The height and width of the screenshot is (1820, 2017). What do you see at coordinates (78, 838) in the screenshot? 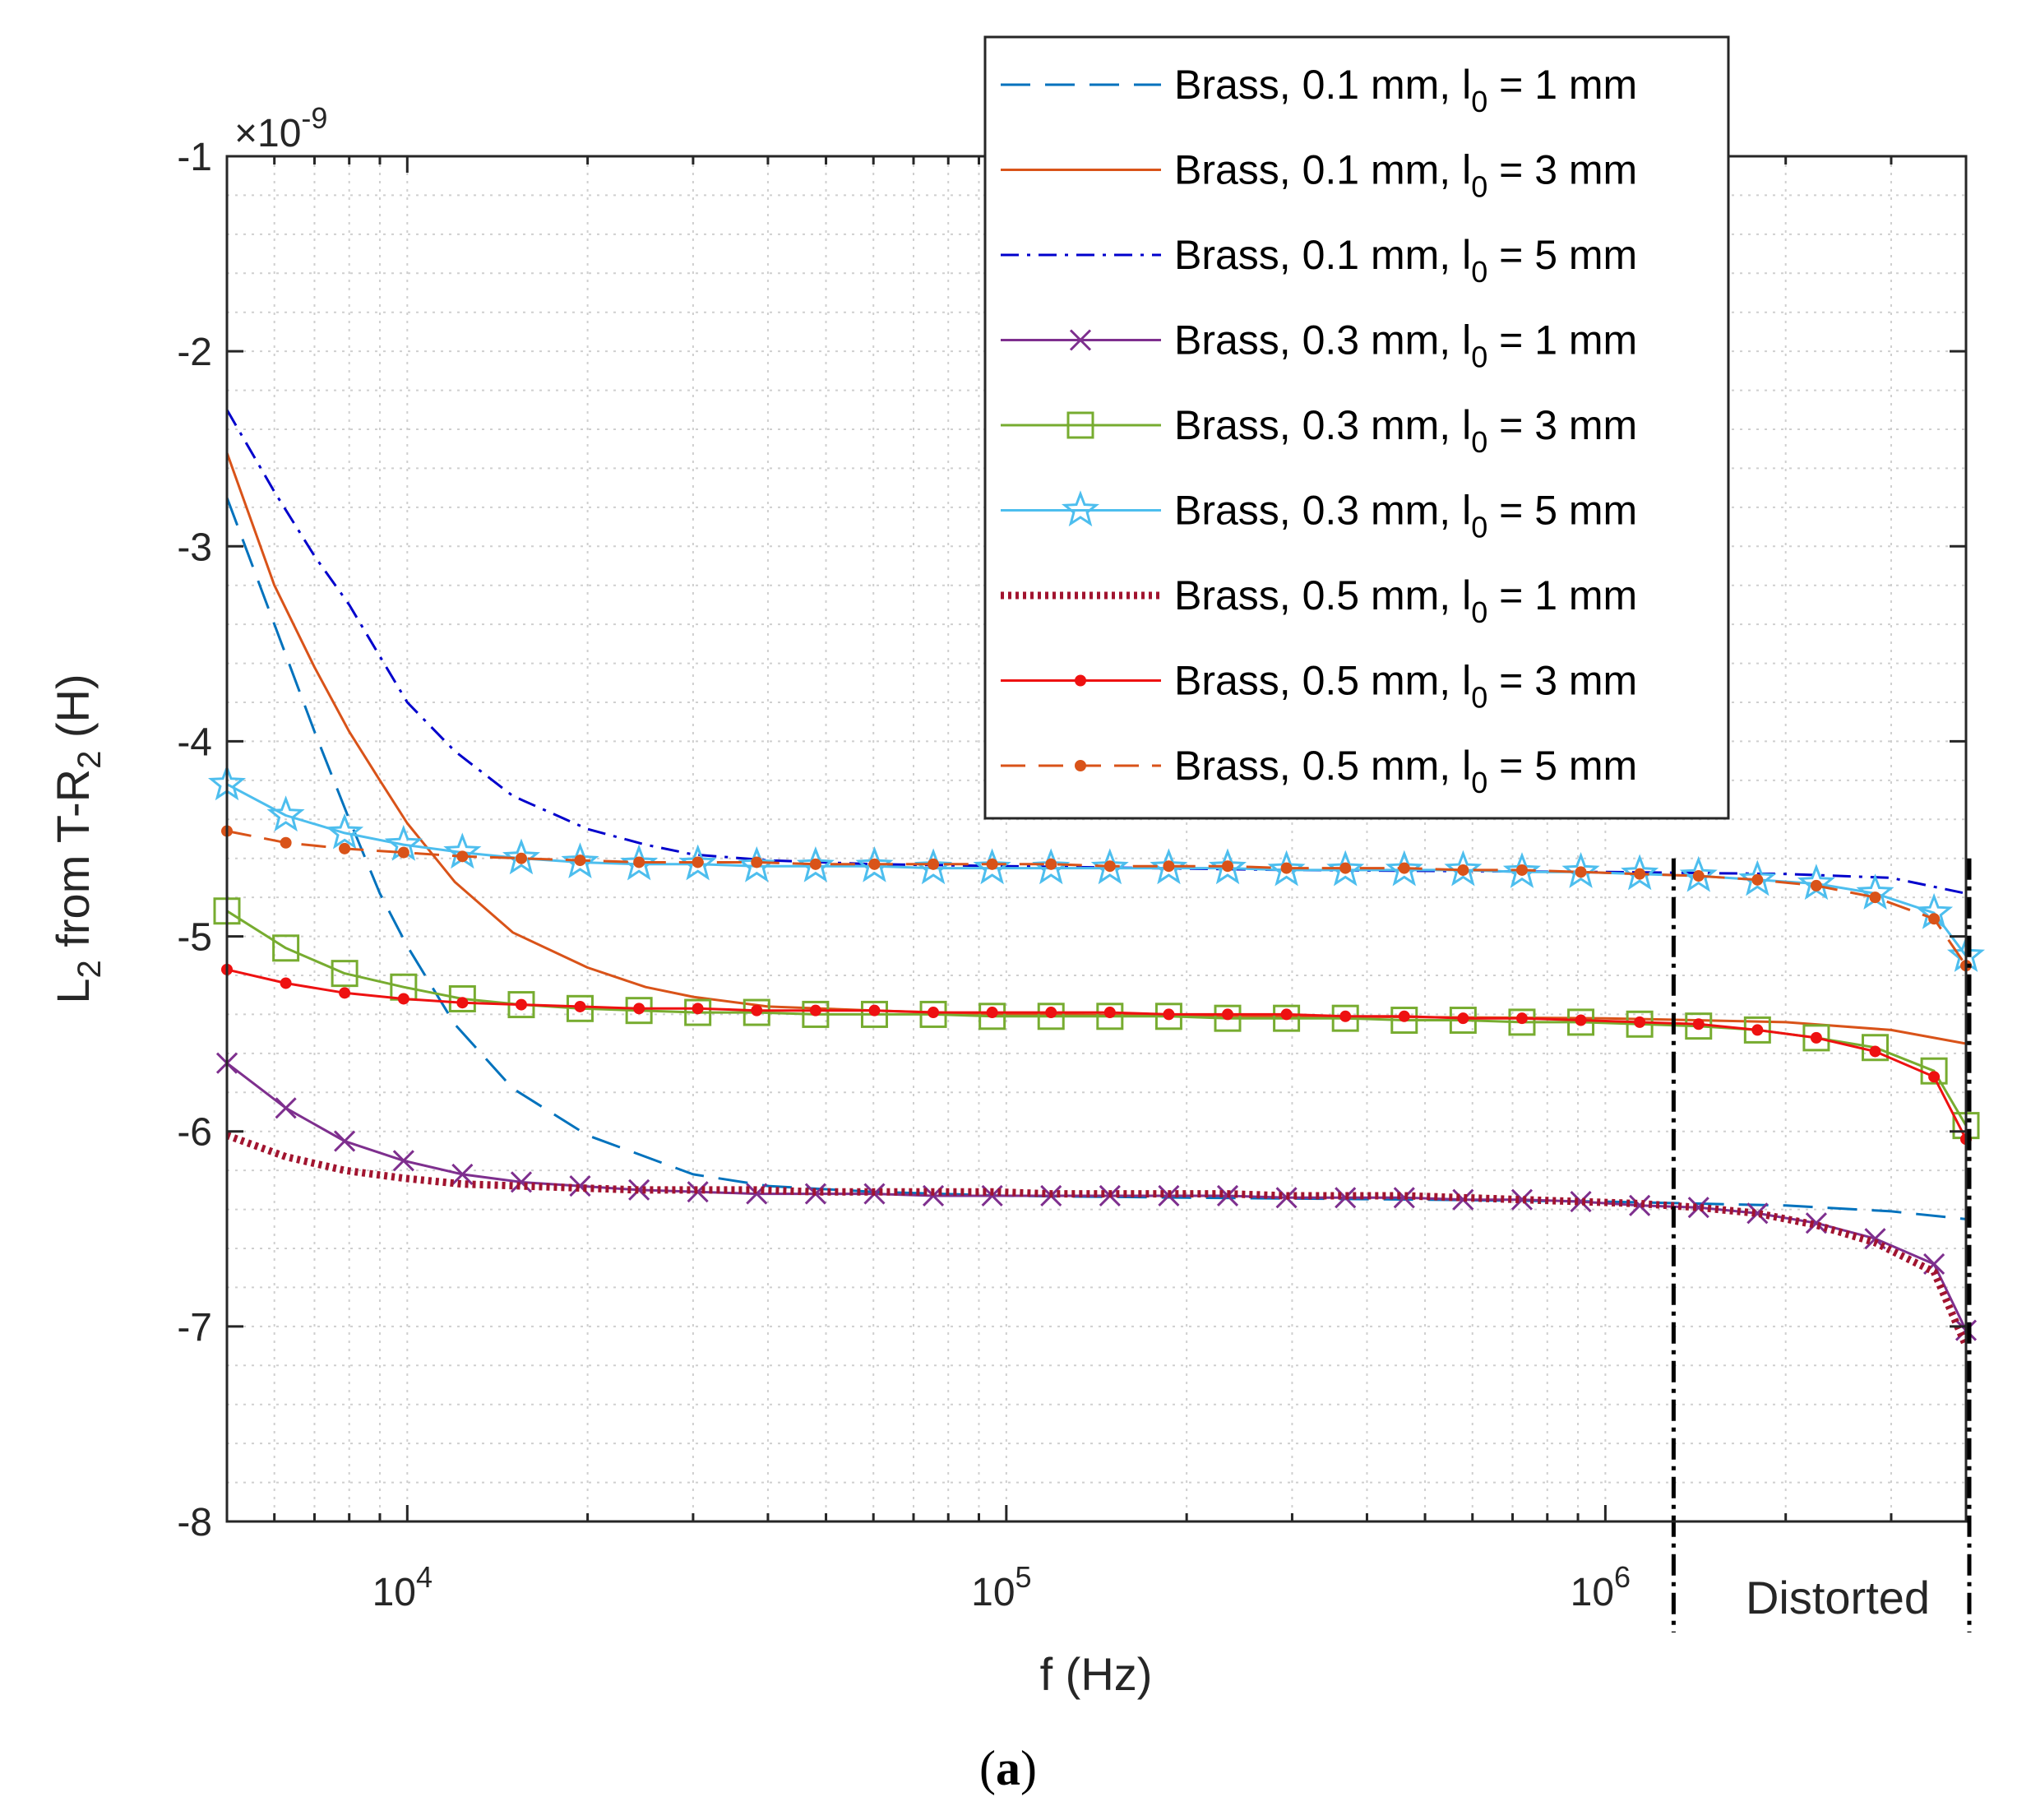
I see `y-axis-label: L2 from T-R2 (H)` at bounding box center [78, 838].